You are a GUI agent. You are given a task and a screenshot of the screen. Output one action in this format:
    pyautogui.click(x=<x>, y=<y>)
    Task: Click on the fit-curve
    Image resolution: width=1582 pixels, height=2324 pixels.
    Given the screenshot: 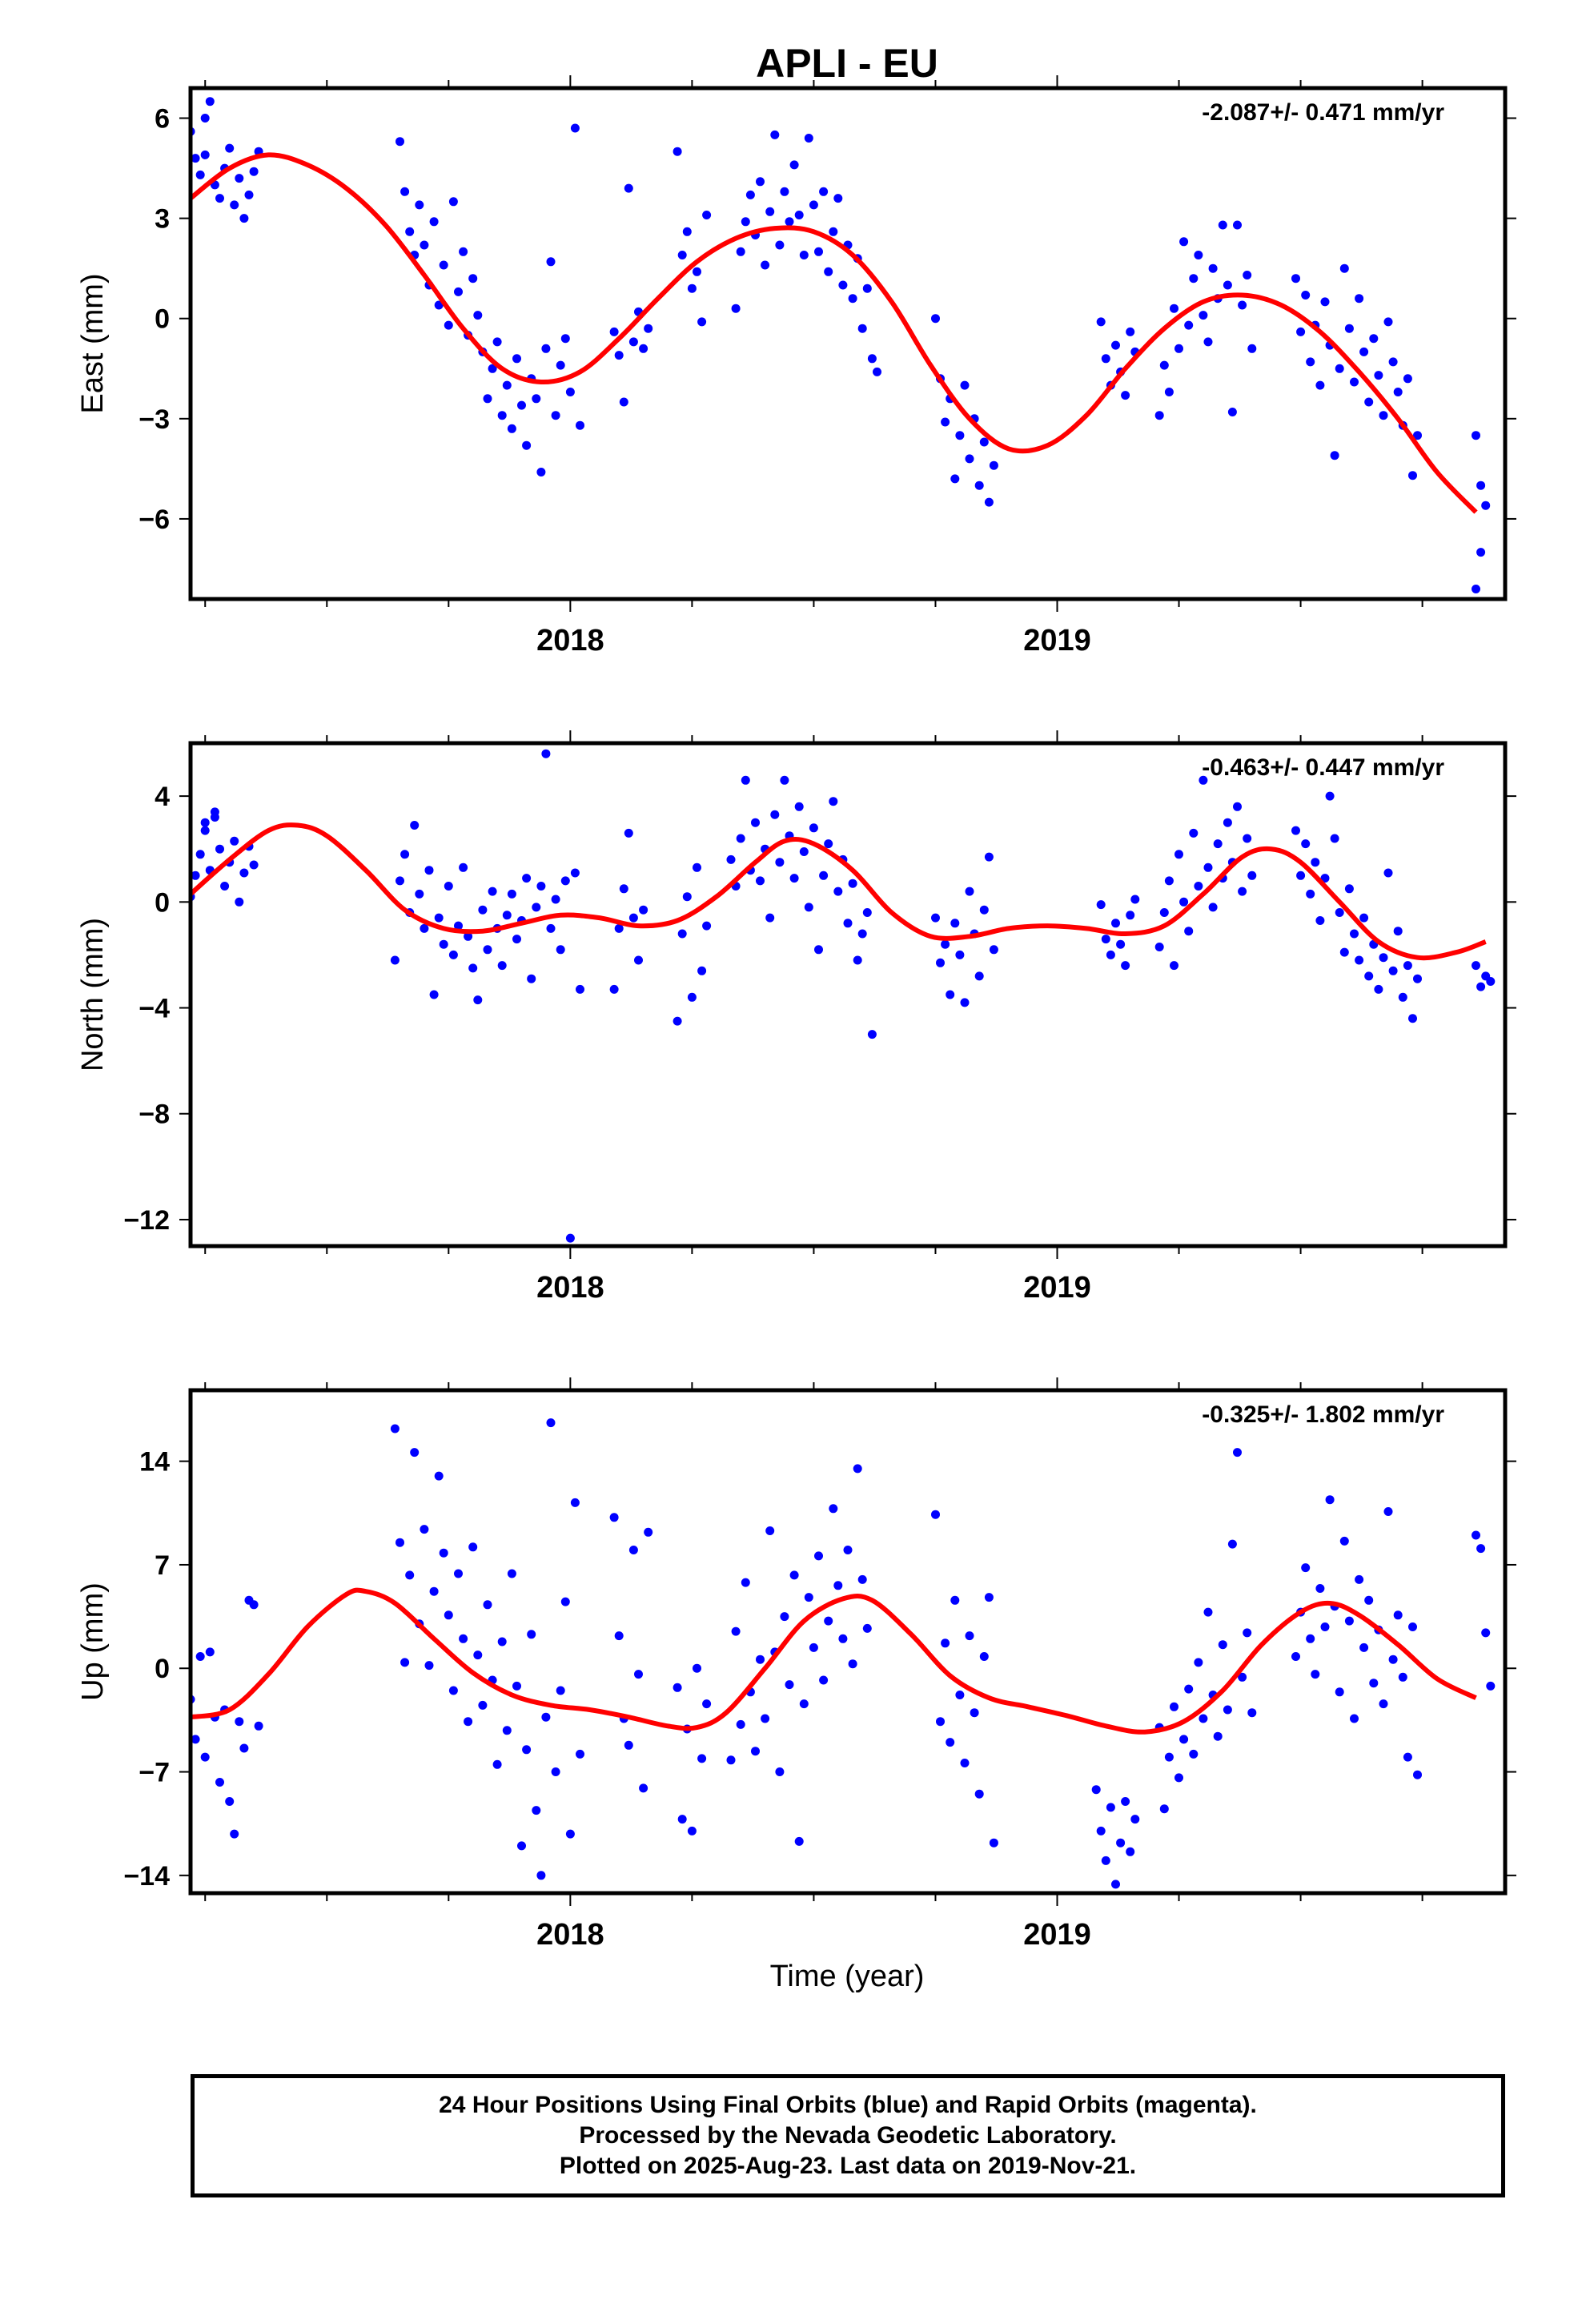 What is the action you would take?
    pyautogui.click(x=834, y=333)
    